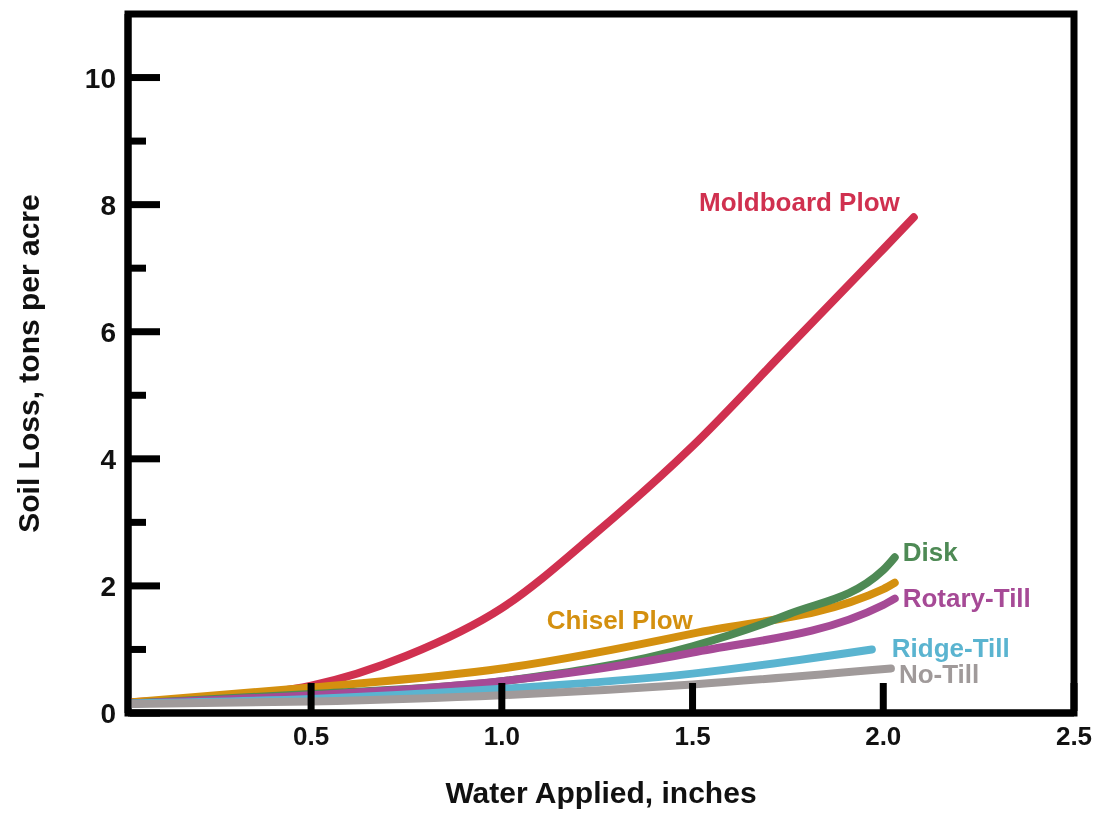 The width and height of the screenshot is (1107, 840). Describe the element at coordinates (100, 78) in the screenshot. I see `y-tick-label: 10` at that location.